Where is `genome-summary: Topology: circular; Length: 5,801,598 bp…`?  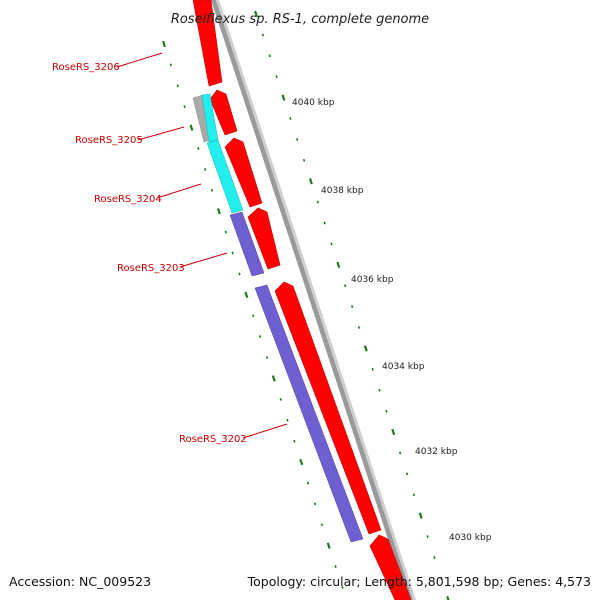 genome-summary: Topology: circular; Length: 5,801,598 bp… is located at coordinates (419, 581).